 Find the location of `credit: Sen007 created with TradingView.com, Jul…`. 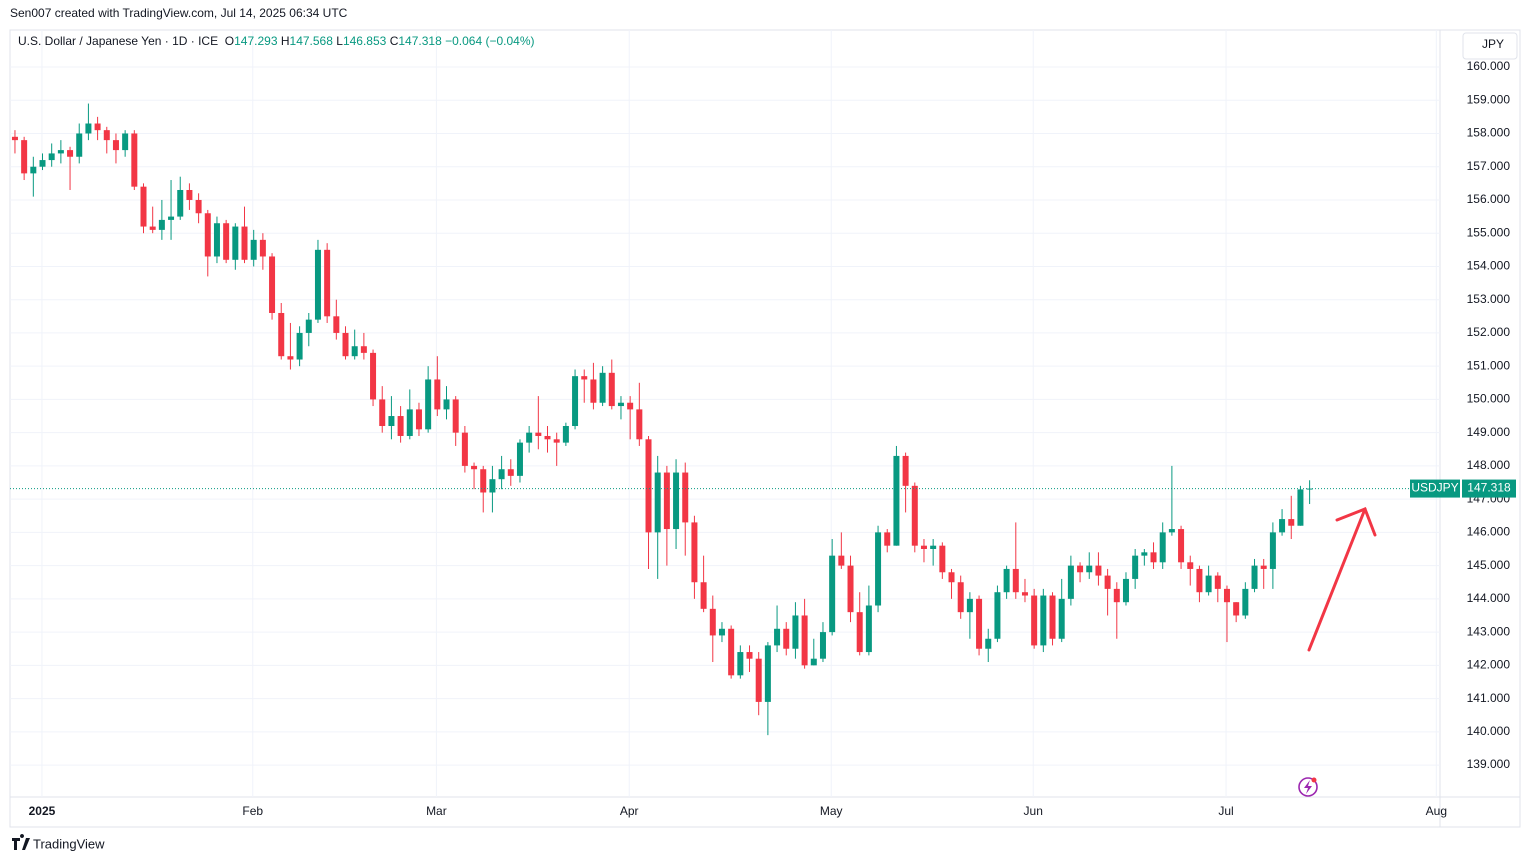

credit: Sen007 created with TradingView.com, Jul… is located at coordinates (179, 13).